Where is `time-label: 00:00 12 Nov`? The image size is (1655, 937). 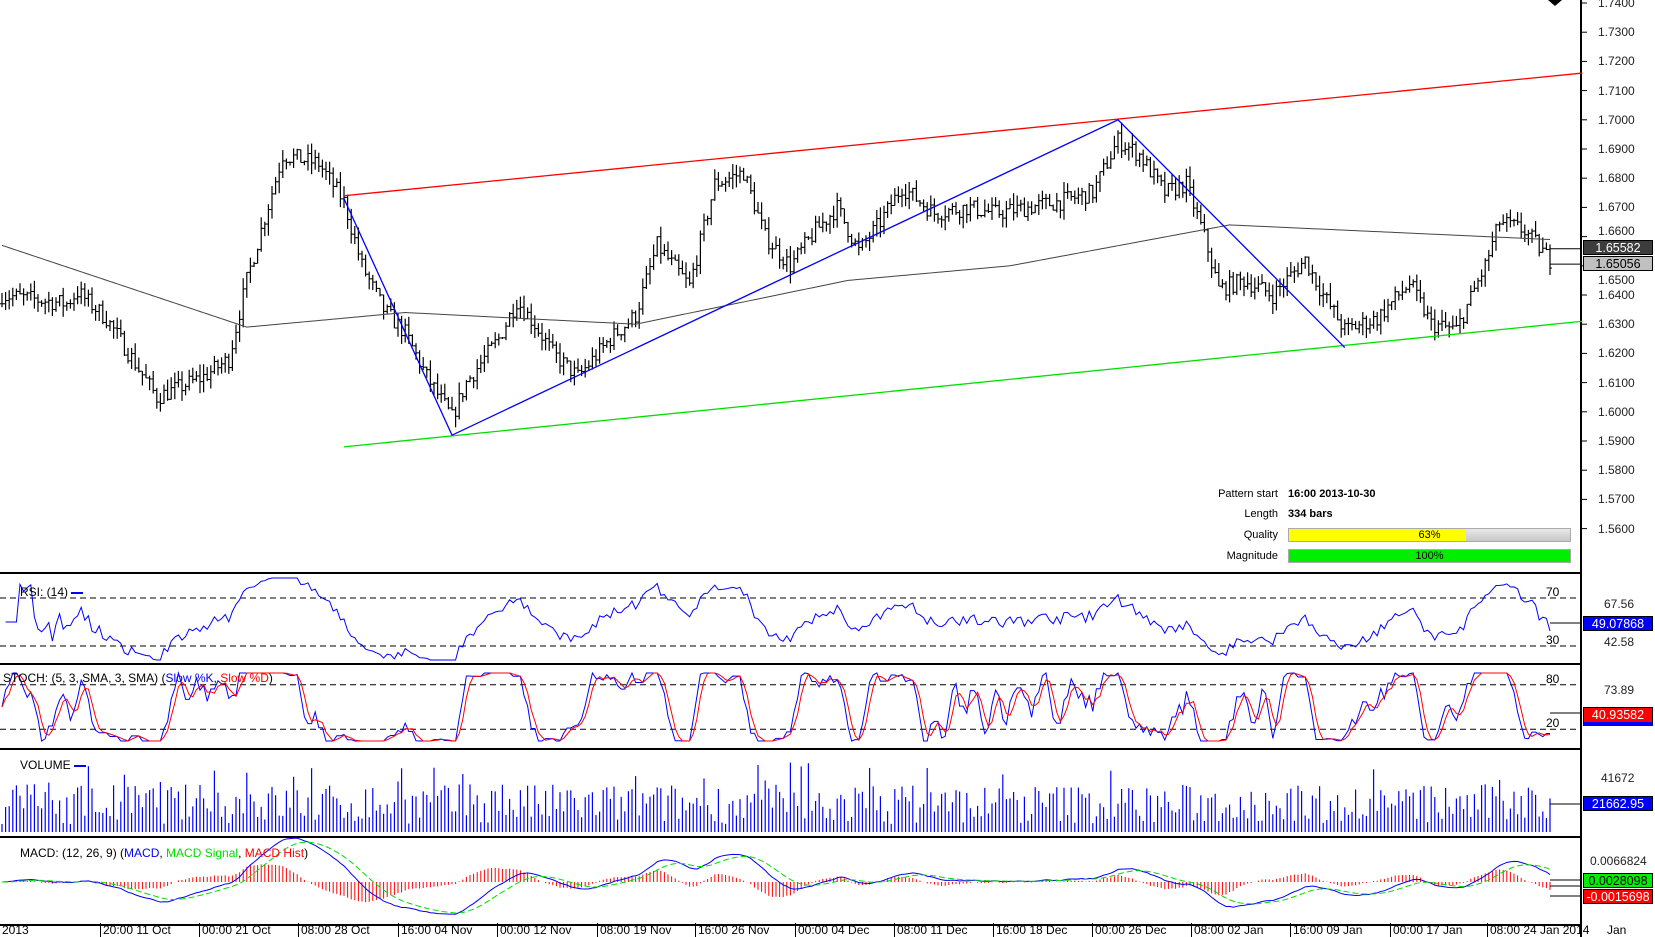
time-label: 00:00 12 Nov is located at coordinates (534, 930).